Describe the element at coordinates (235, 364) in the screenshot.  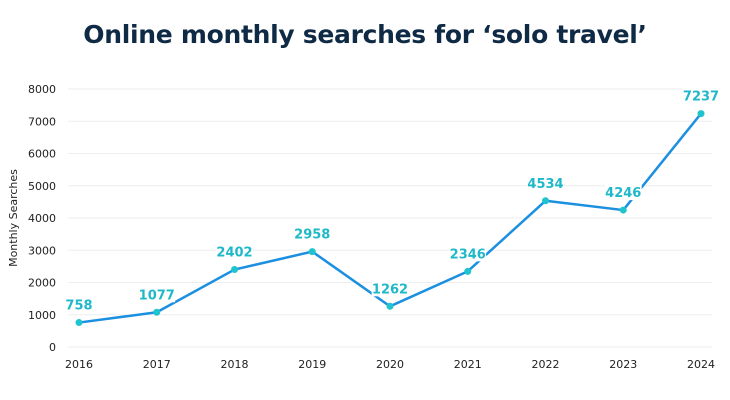
I see `x-tick-label: 2018` at that location.